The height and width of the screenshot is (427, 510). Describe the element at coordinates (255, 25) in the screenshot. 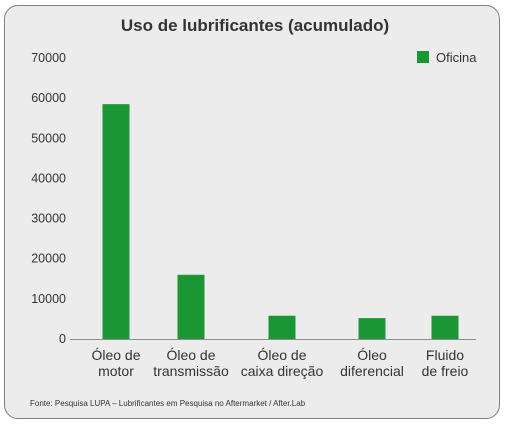

I see `chart-title: Uso de lubrificantes (acumulado)` at that location.